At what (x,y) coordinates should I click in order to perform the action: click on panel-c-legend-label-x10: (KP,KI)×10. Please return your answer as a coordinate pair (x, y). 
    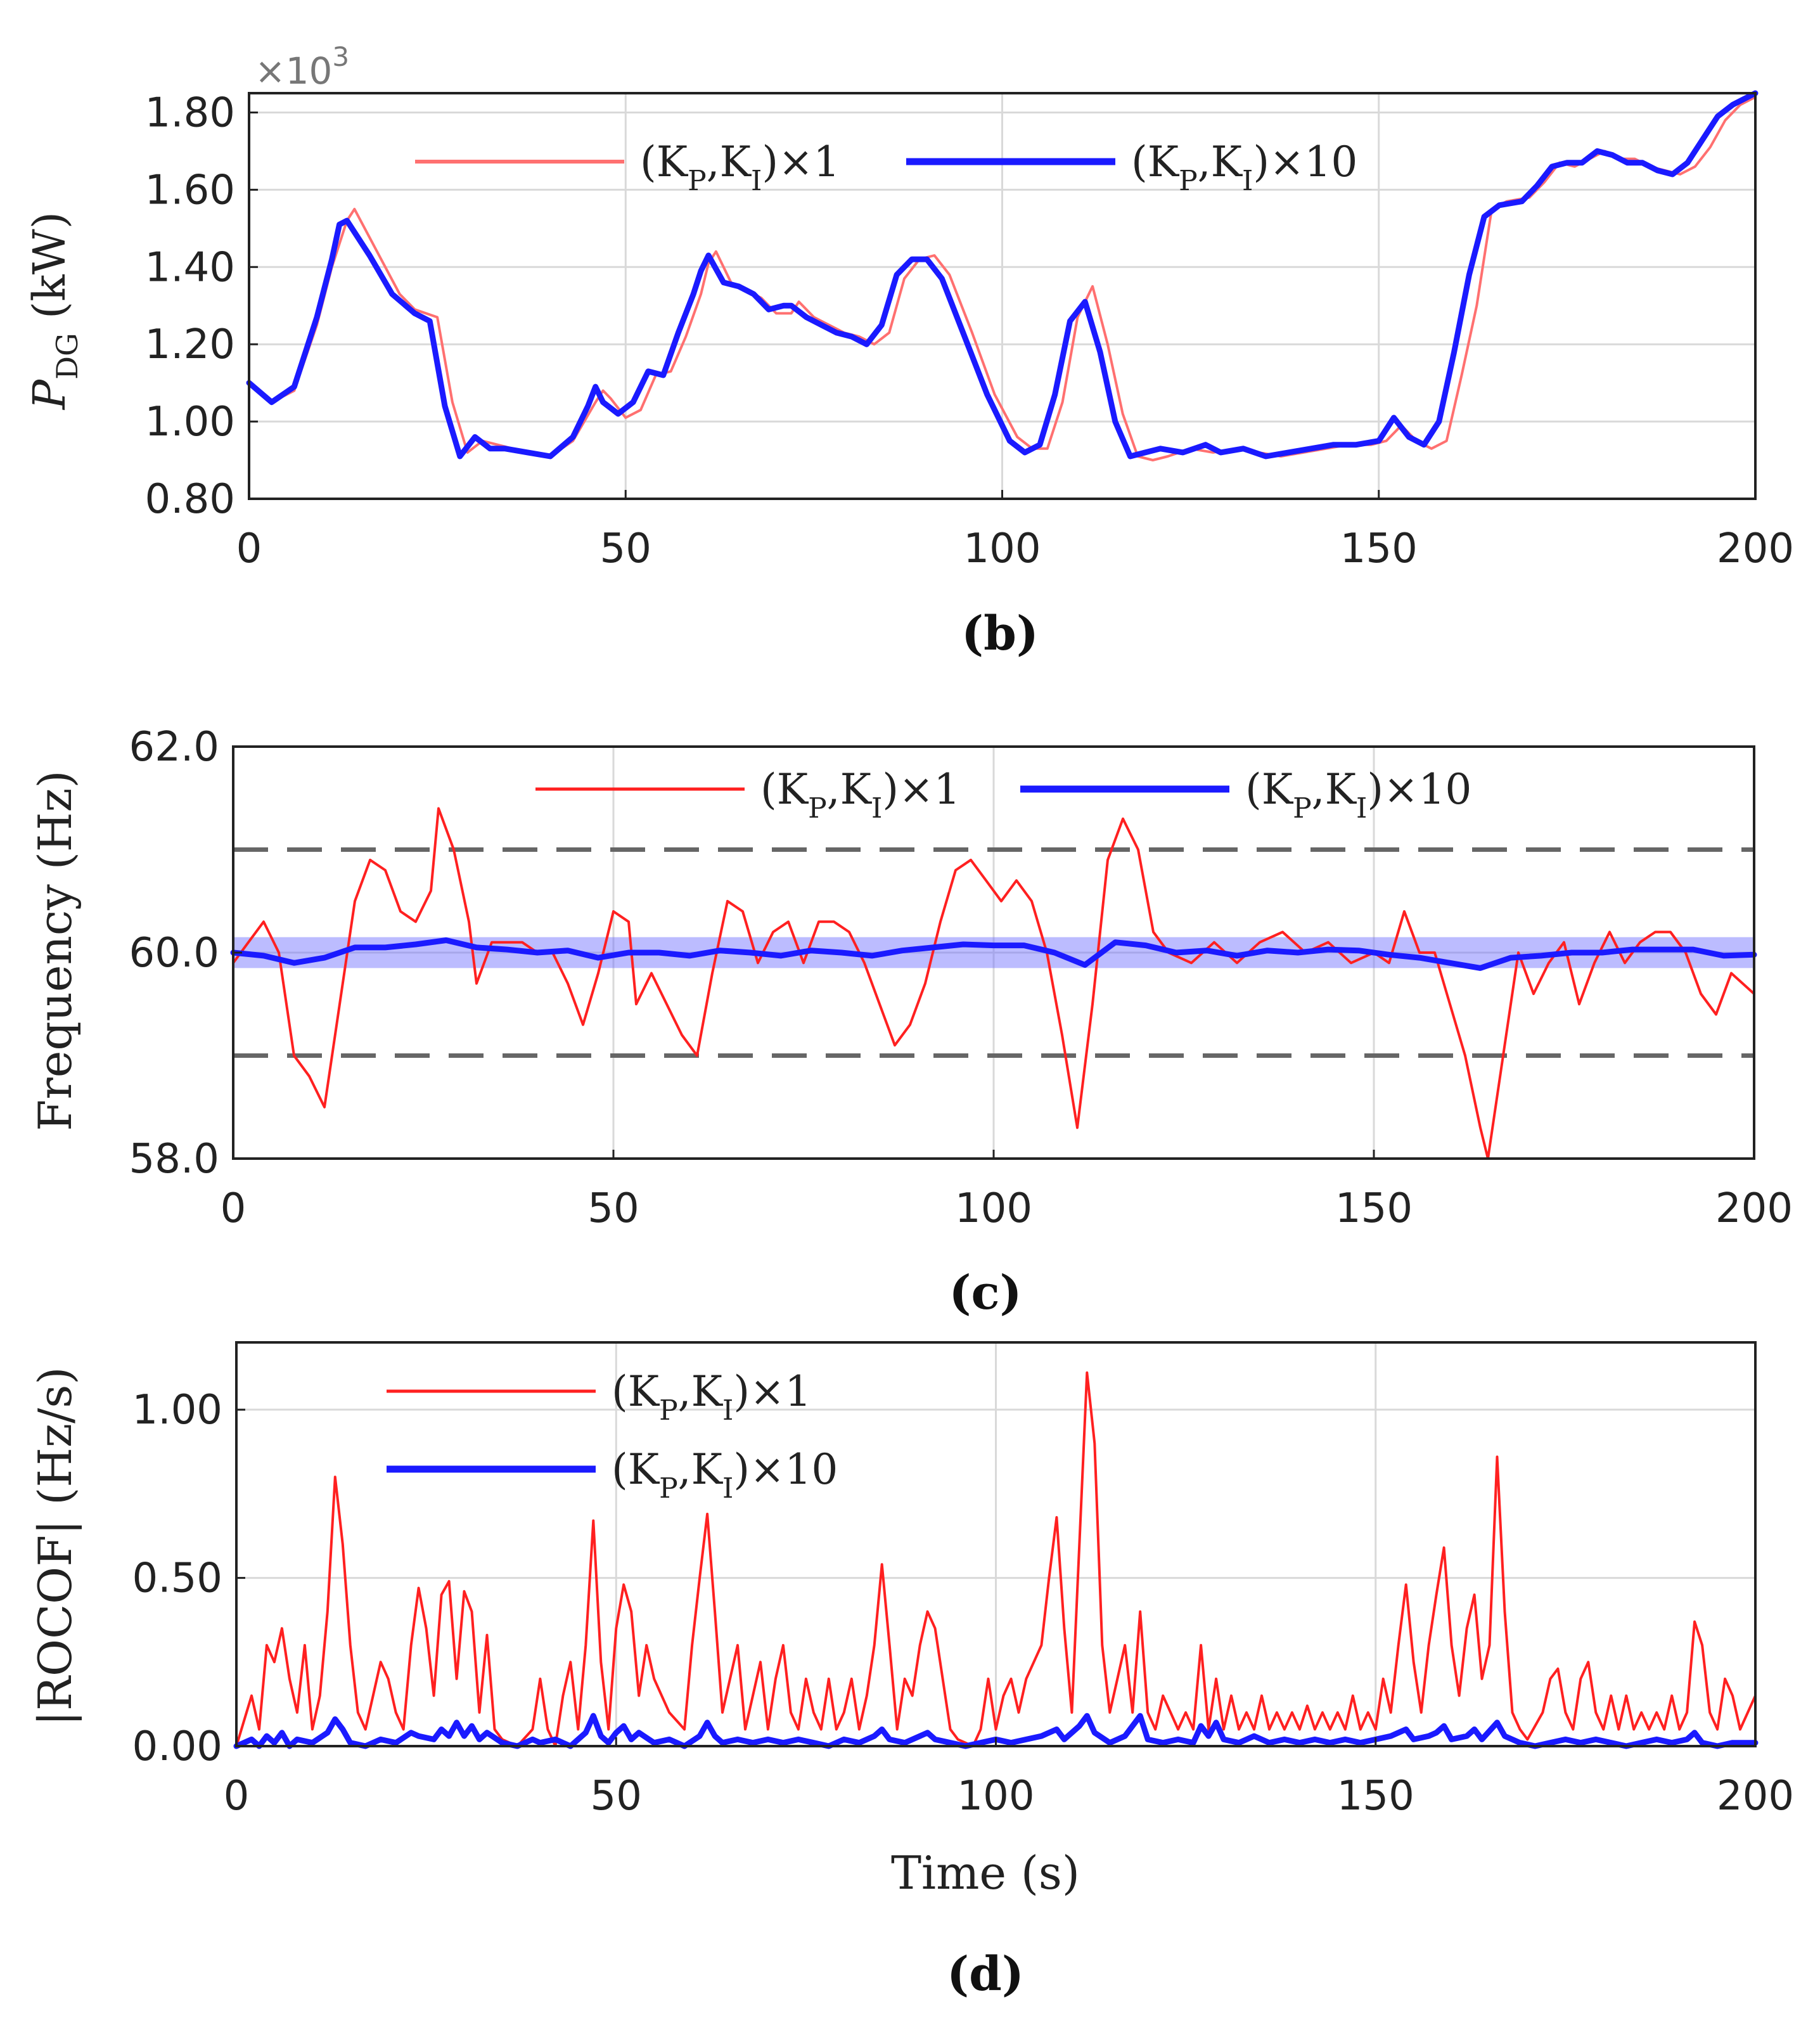
    Looking at the image, I should click on (1358, 795).